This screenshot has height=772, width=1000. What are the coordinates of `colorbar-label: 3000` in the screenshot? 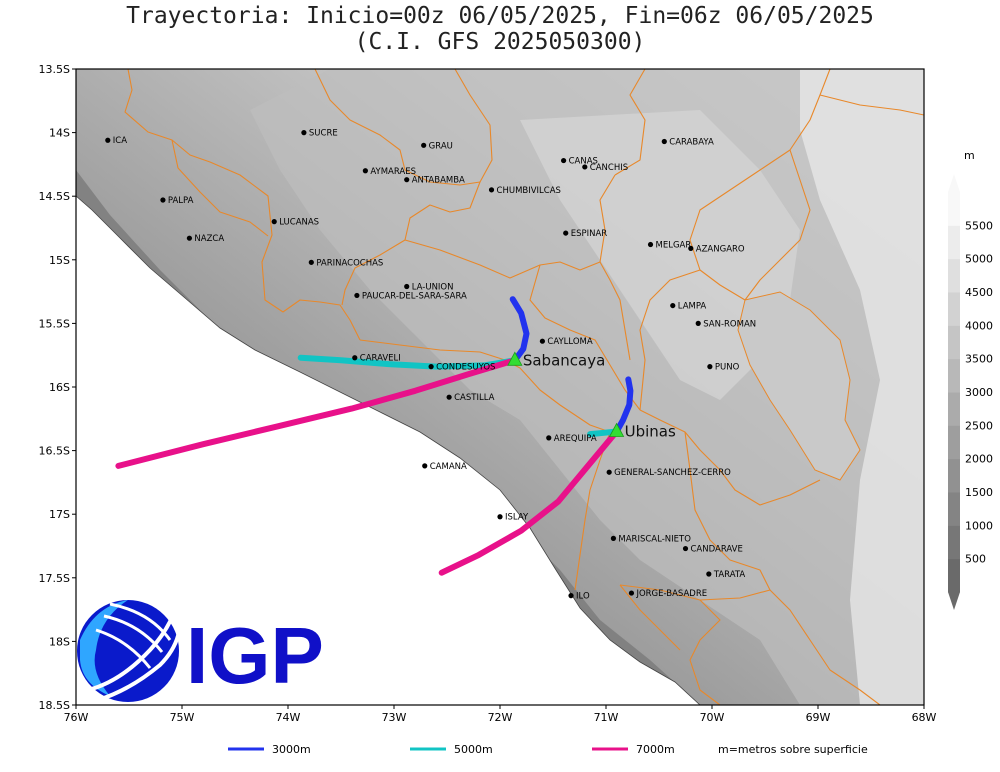 It's located at (979, 392).